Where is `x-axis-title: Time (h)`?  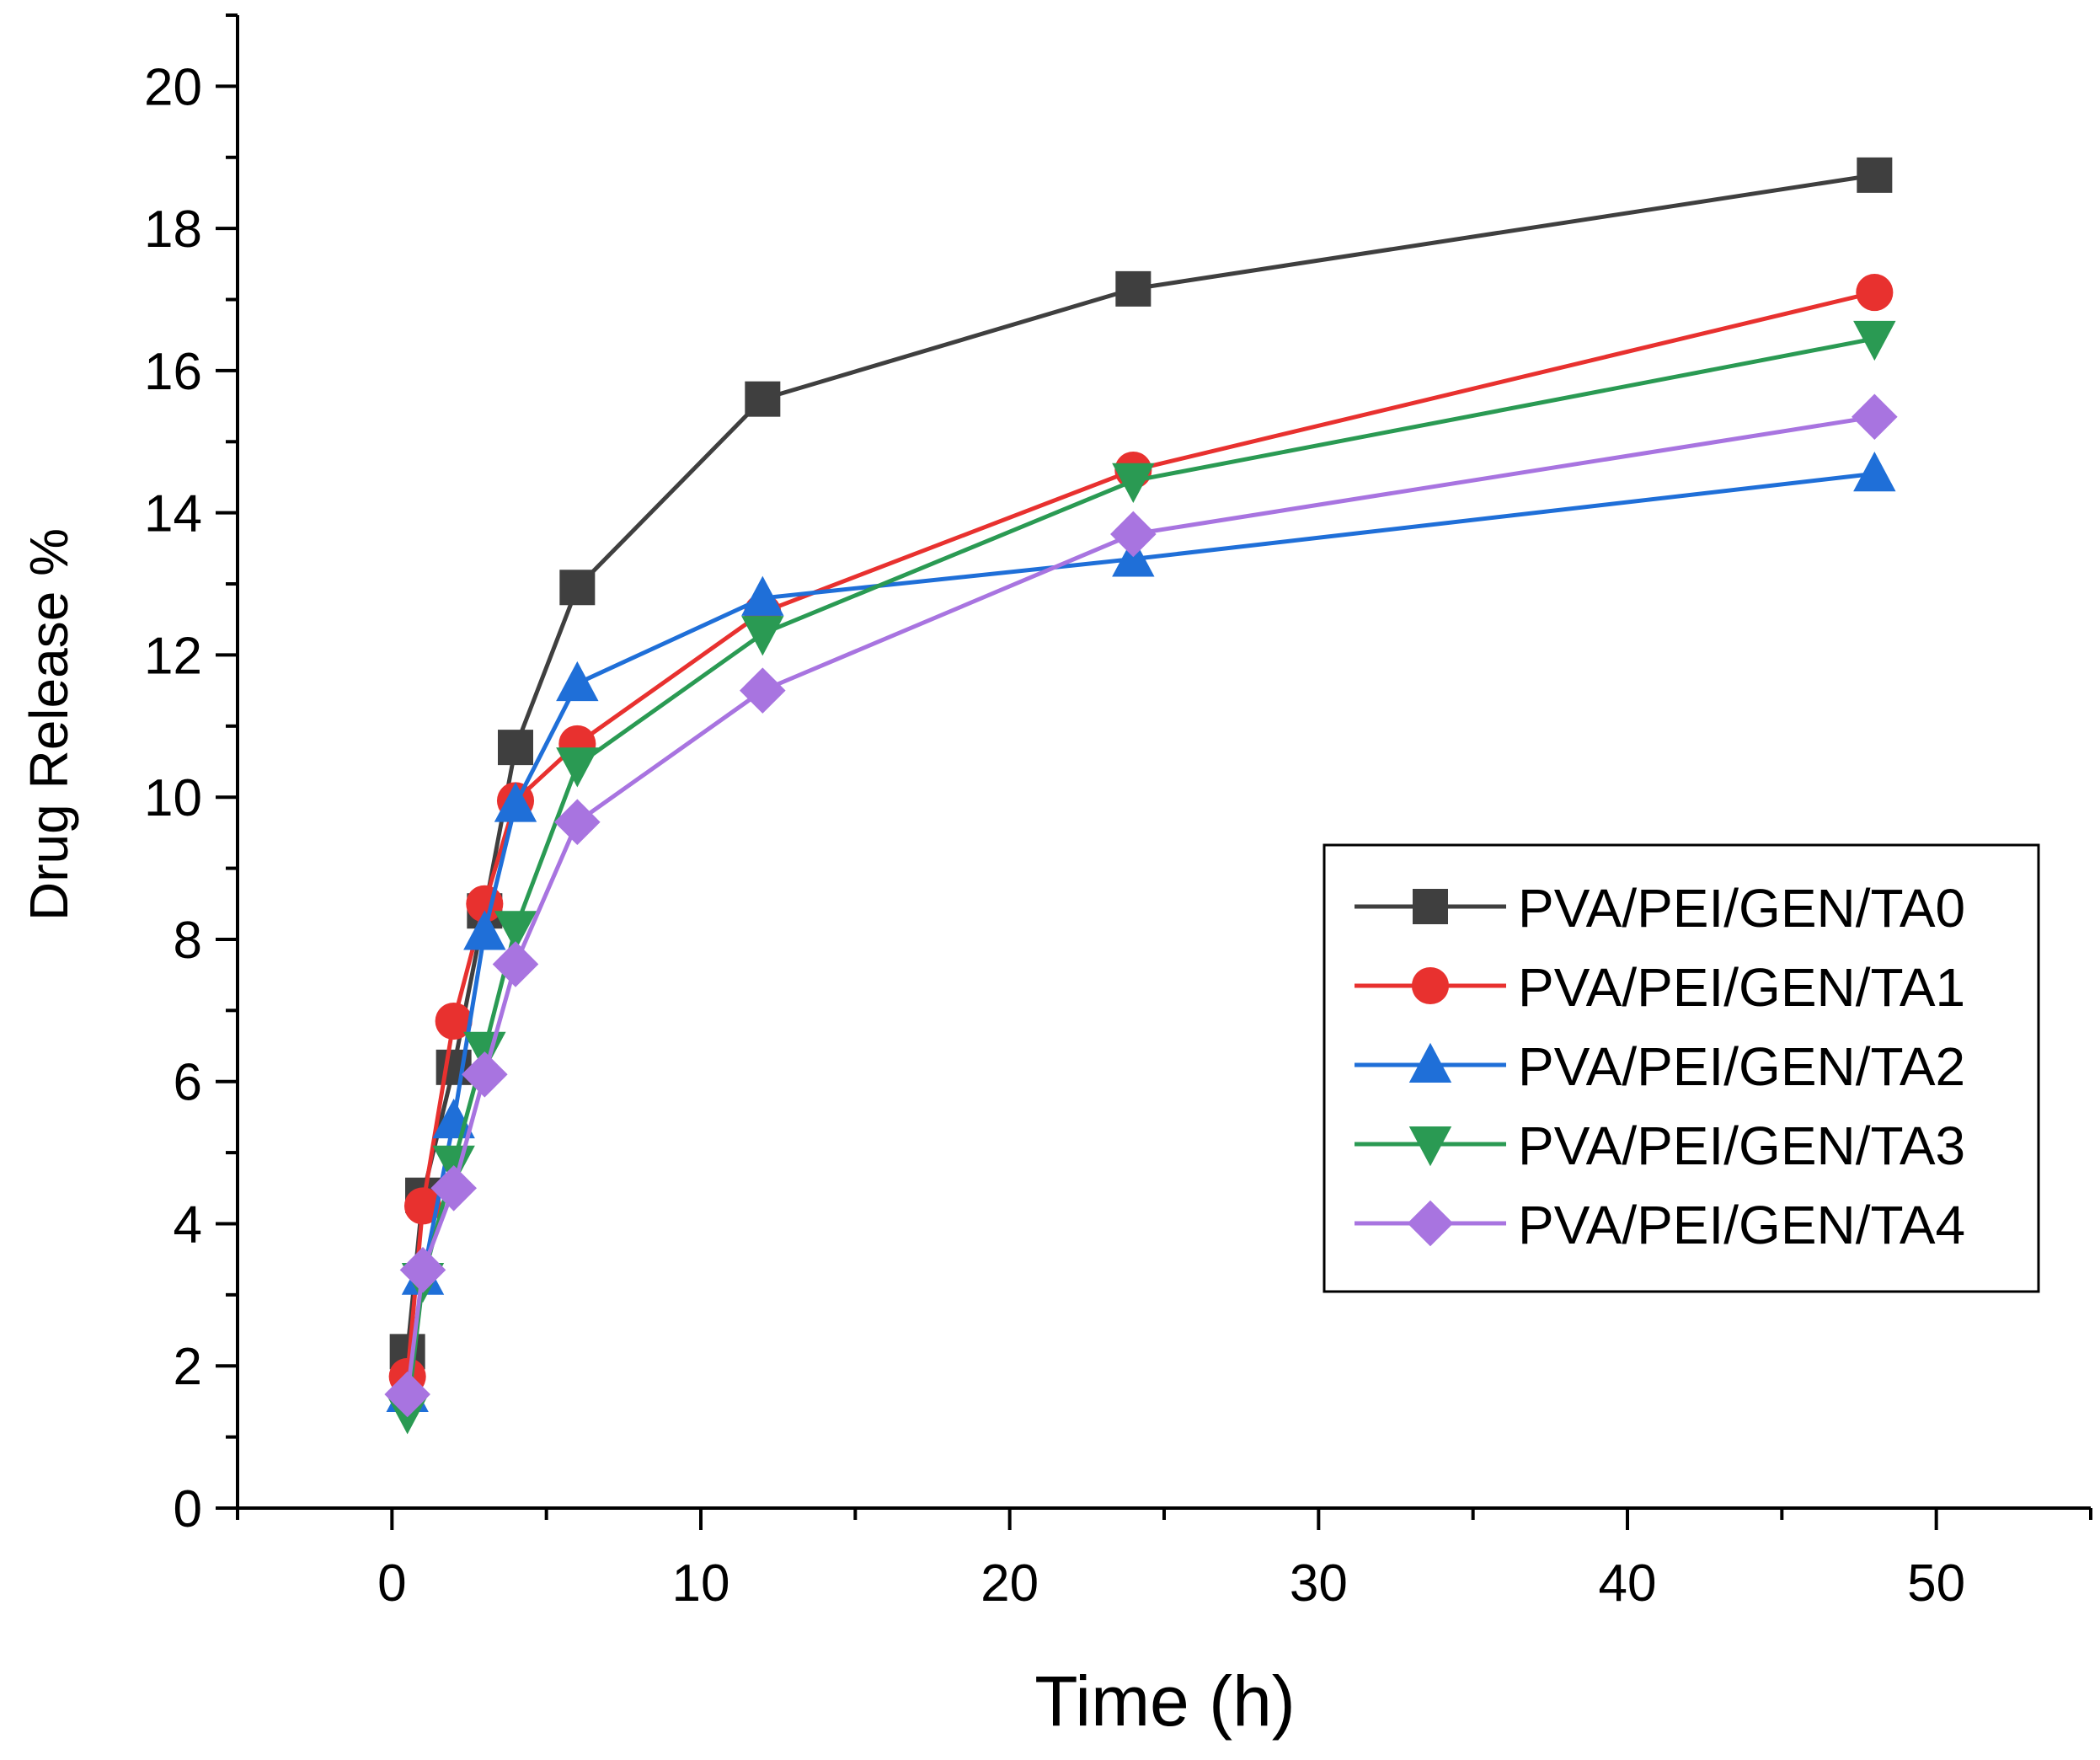
x-axis-title: Time (h) is located at coordinates (1165, 1701).